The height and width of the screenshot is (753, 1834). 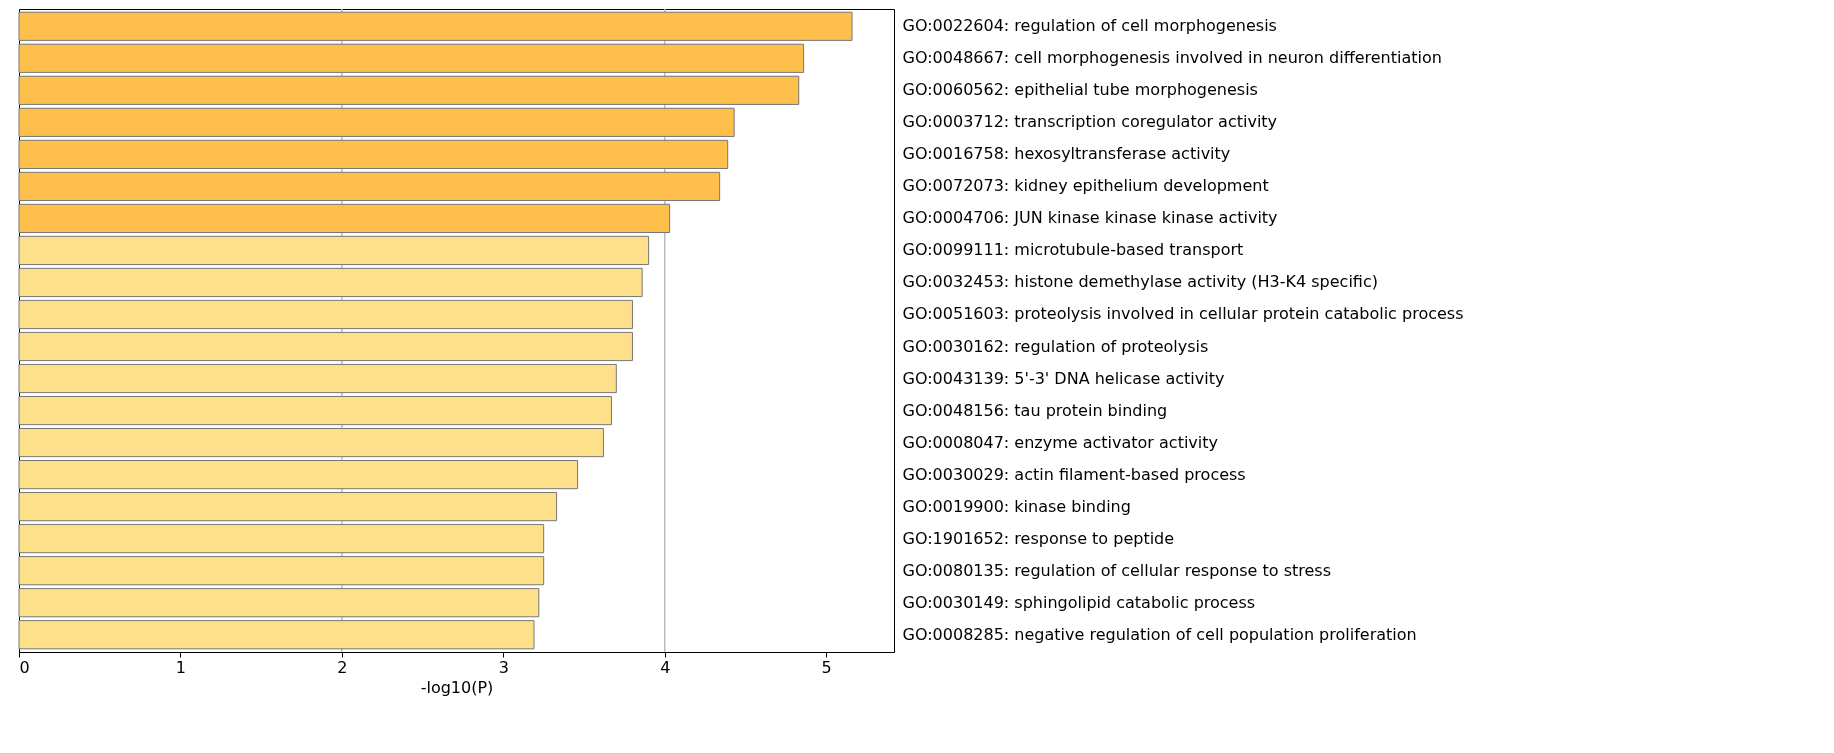 I want to click on x-axis-title: -log10(P), so click(x=457, y=687).